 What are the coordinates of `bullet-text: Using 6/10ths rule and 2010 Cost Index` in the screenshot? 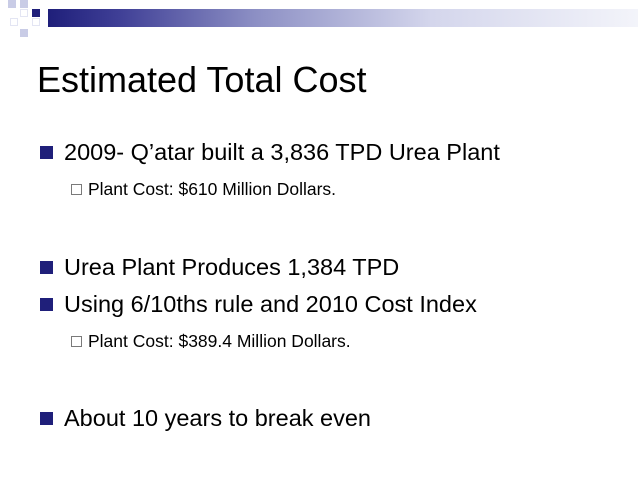 It's located at (270, 304).